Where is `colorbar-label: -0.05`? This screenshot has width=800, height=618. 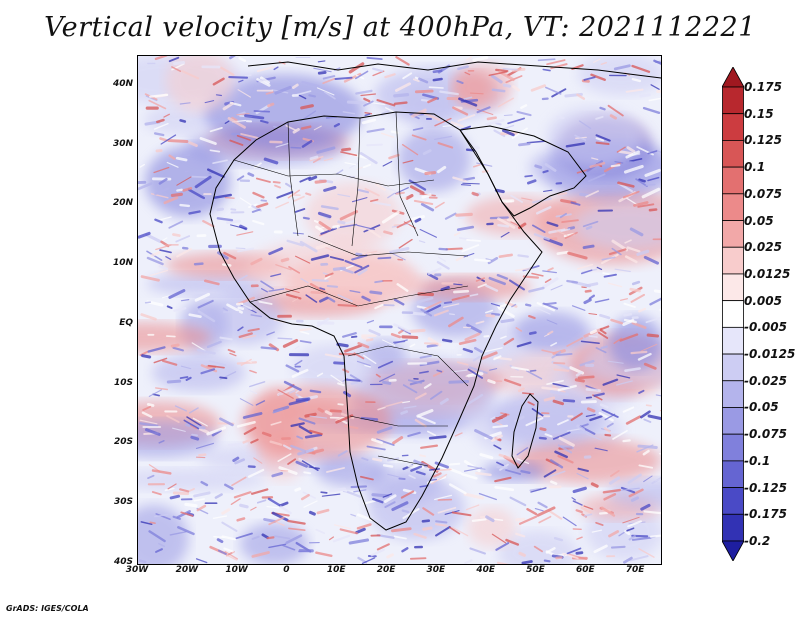
colorbar-label: -0.05 is located at coordinates (761, 407).